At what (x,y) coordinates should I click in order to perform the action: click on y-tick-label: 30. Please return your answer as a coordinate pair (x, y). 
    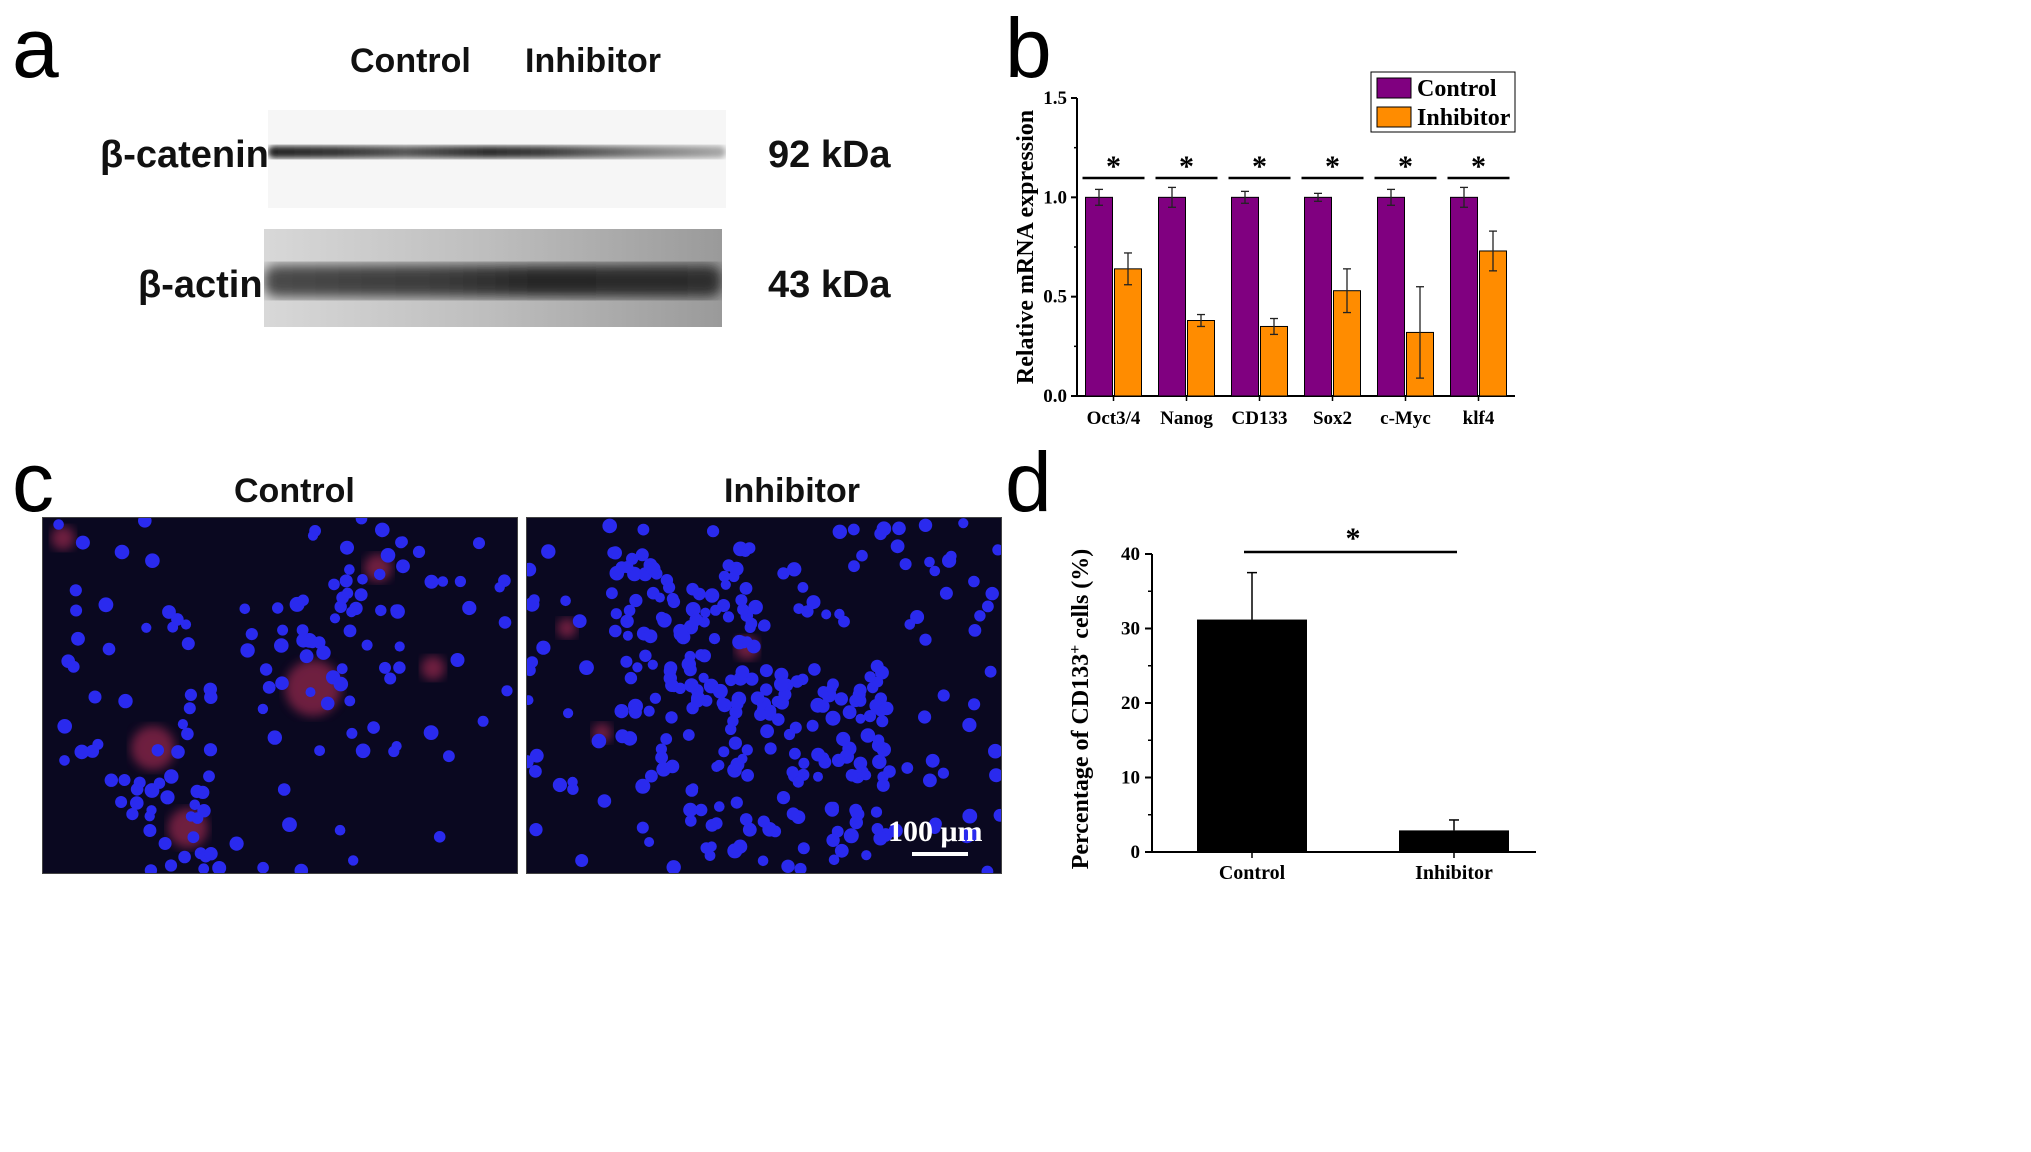
    Looking at the image, I should click on (1130, 629).